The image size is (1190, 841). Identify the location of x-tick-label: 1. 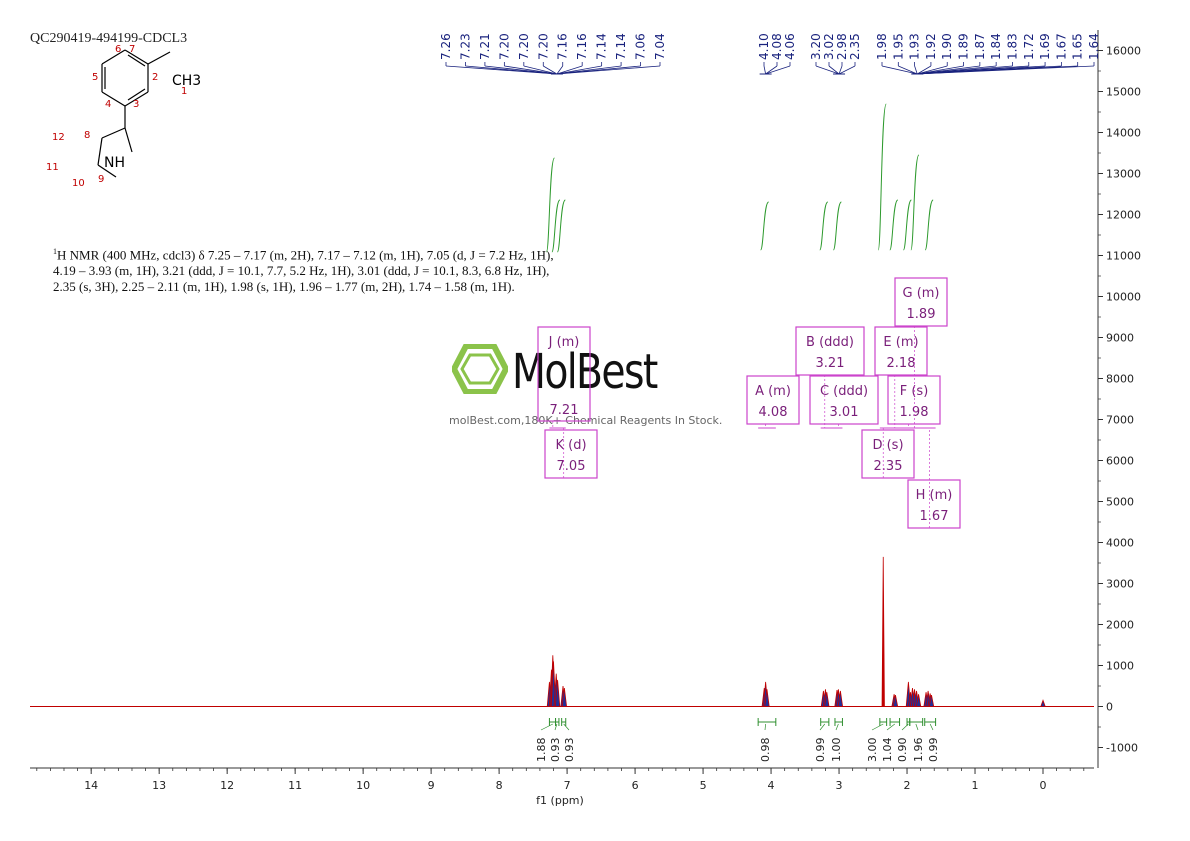
(975, 785).